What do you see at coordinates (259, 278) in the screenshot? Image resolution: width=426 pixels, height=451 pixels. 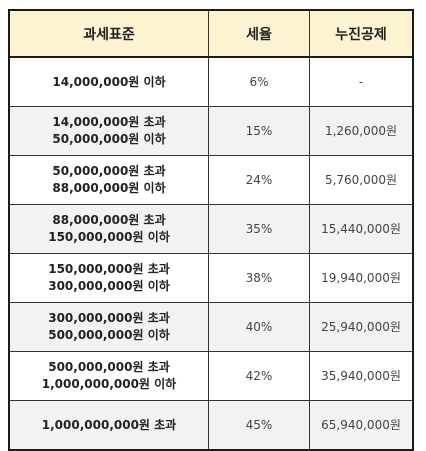 I see `tax-rate-cell: 38%` at bounding box center [259, 278].